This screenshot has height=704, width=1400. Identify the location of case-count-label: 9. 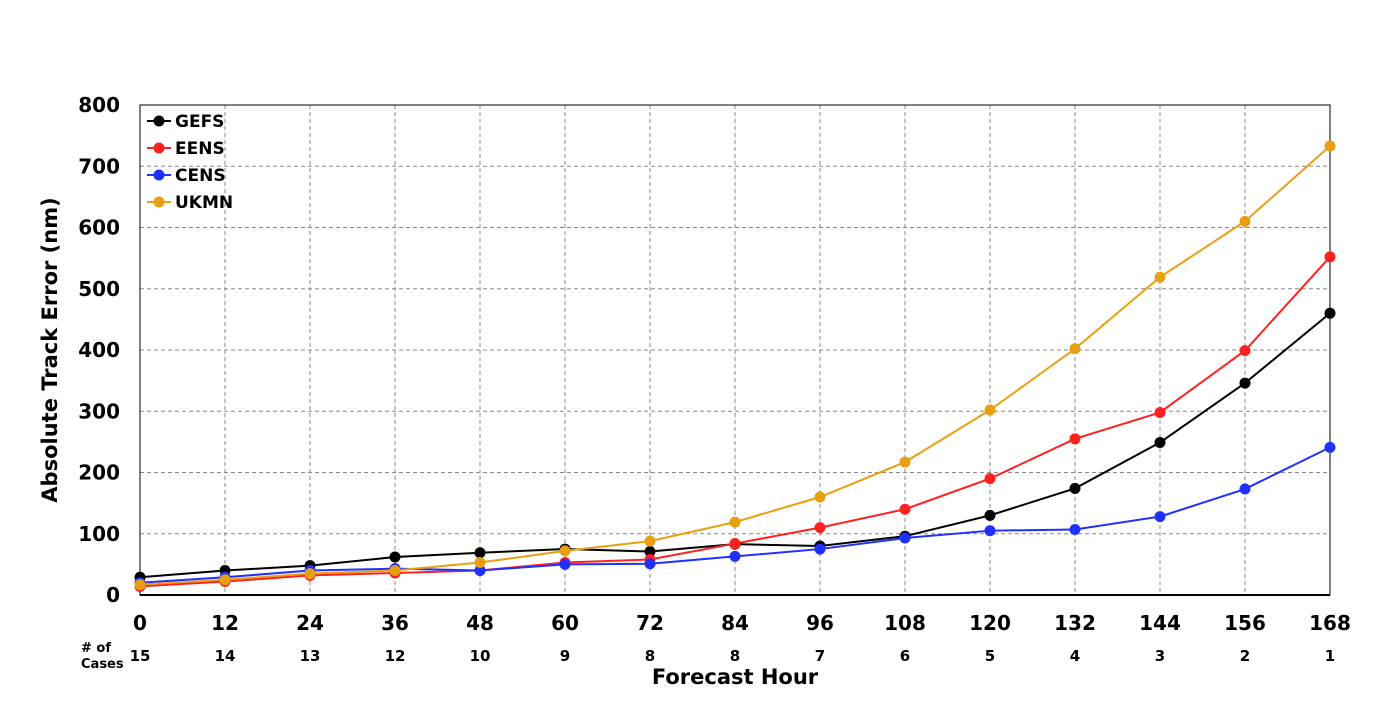
(565, 656).